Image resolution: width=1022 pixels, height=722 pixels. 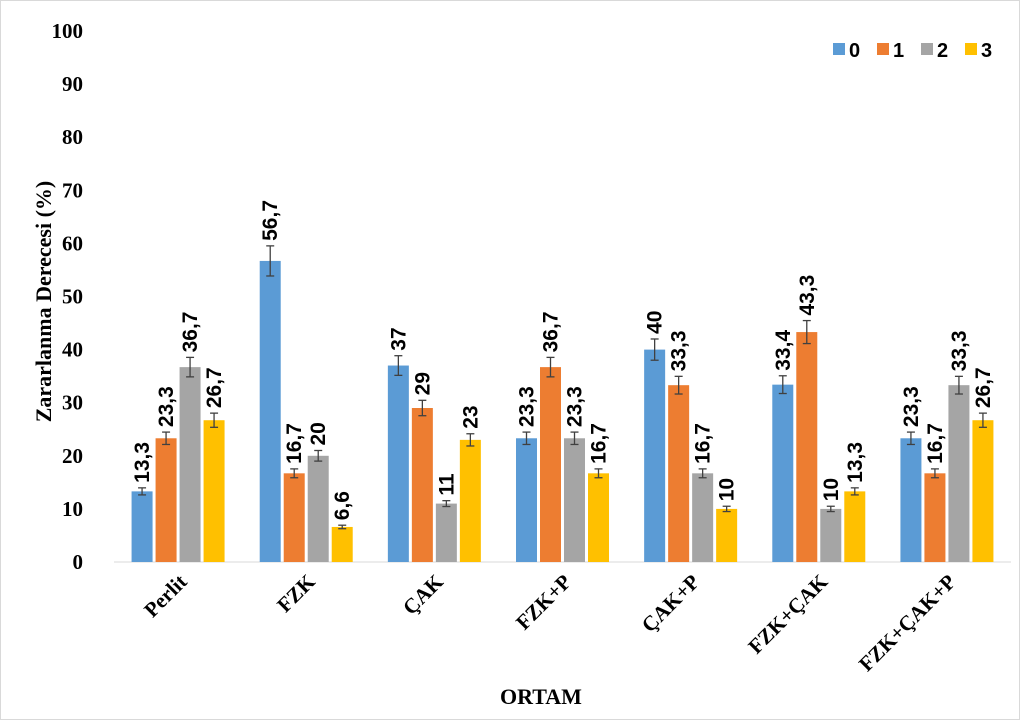 I want to click on y-tick-label: 90, so click(x=72, y=84).